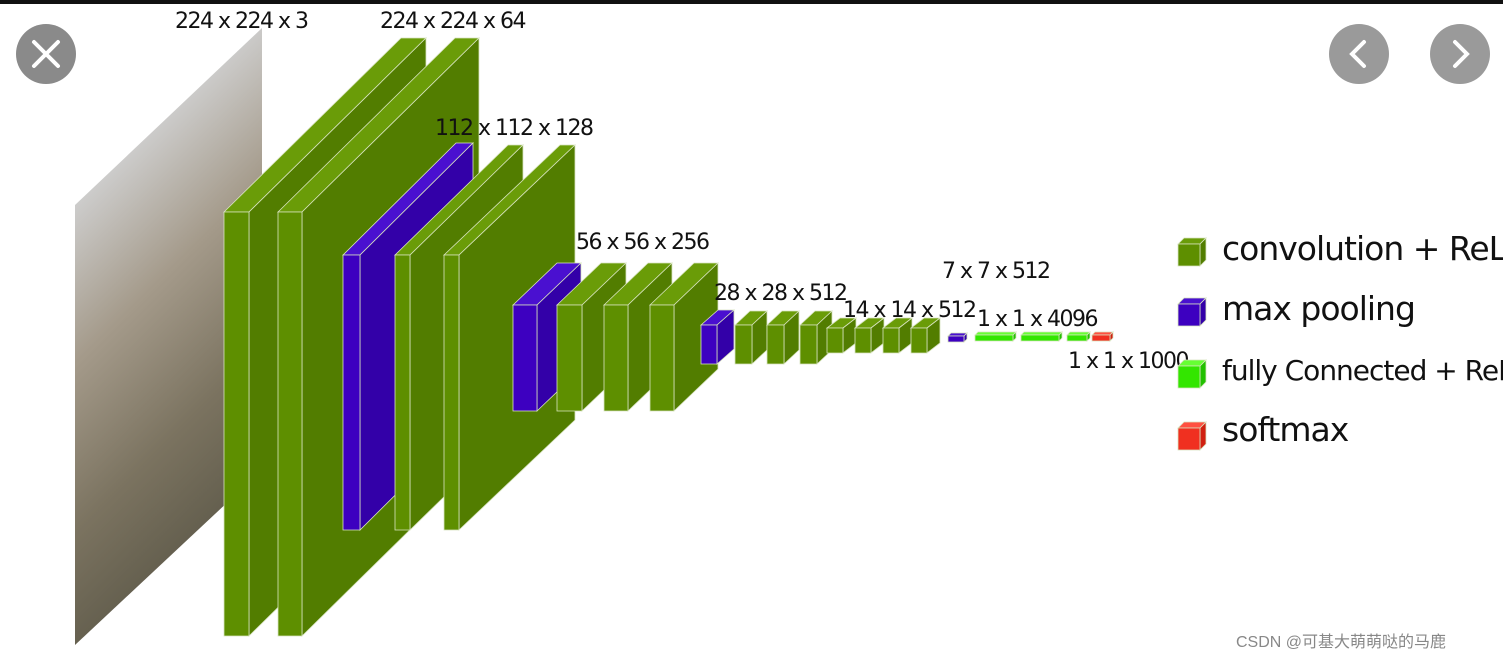 The height and width of the screenshot is (660, 1503). Describe the element at coordinates (46, 54) in the screenshot. I see `close-button` at that location.